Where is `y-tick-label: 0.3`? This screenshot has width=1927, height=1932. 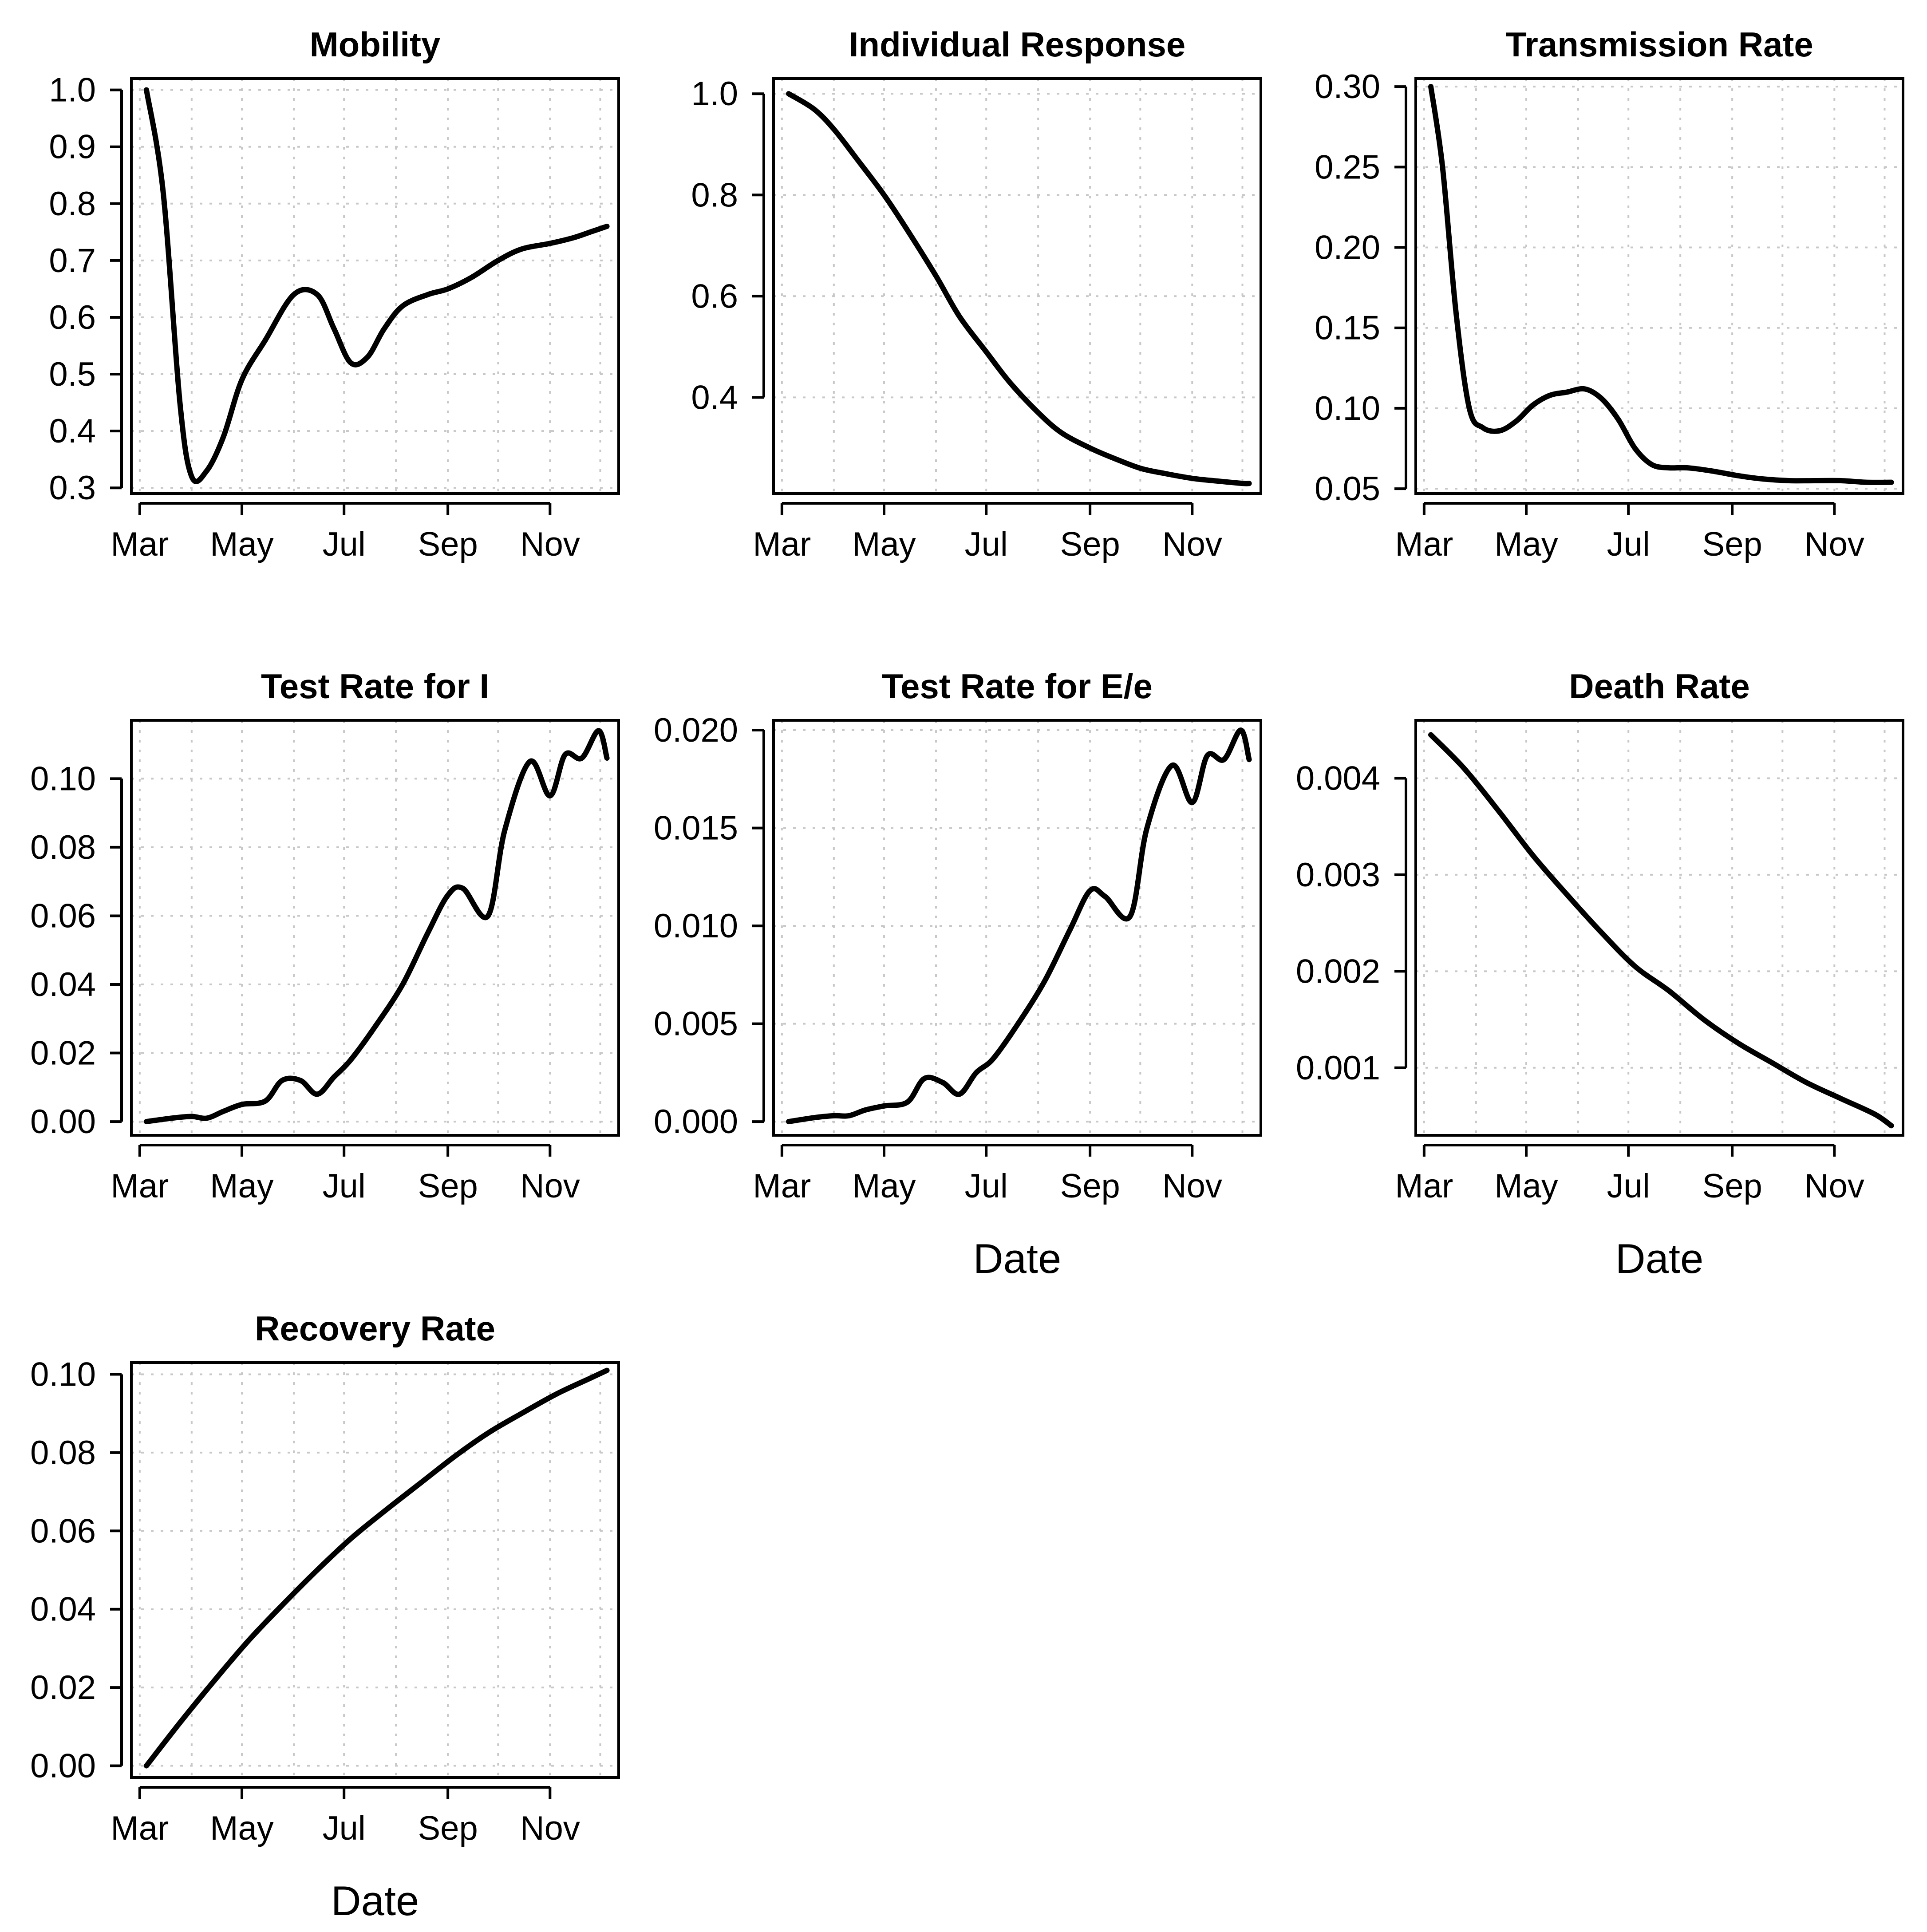
y-tick-label: 0.3 is located at coordinates (72, 488).